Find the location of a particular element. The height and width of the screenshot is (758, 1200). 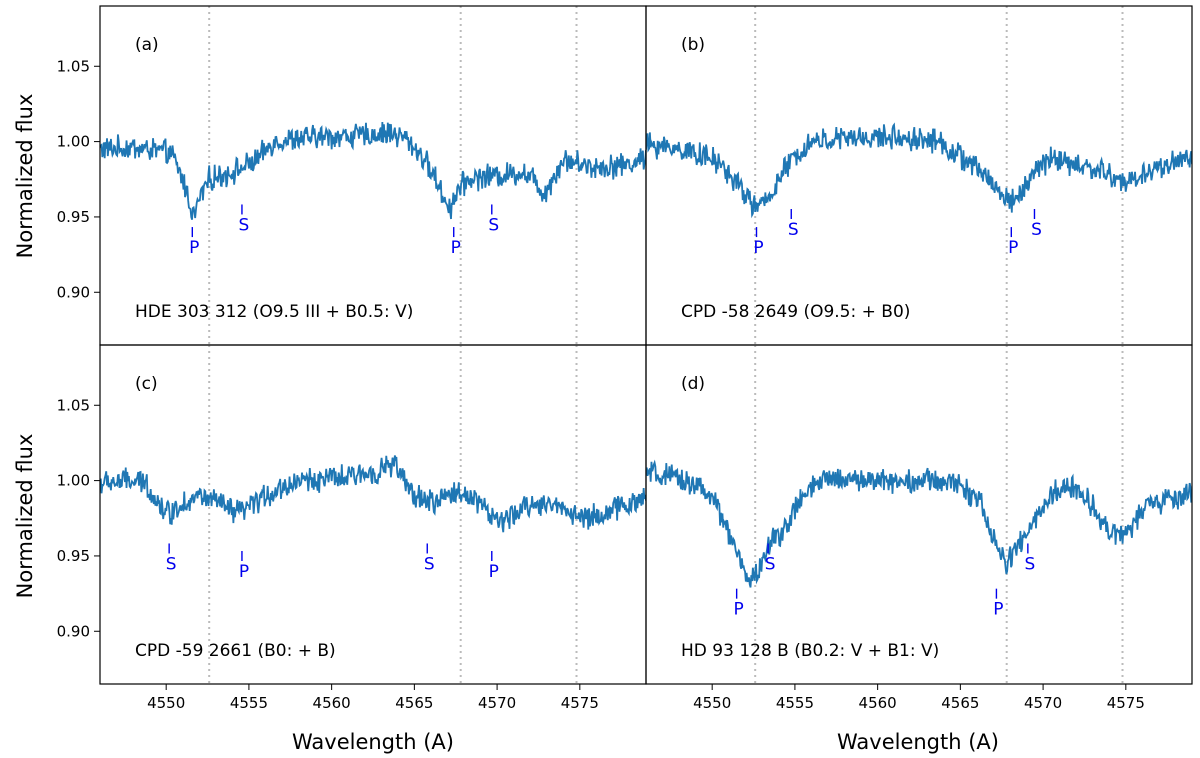

y-axis-label-top: Normalized flux is located at coordinates (25, 176).